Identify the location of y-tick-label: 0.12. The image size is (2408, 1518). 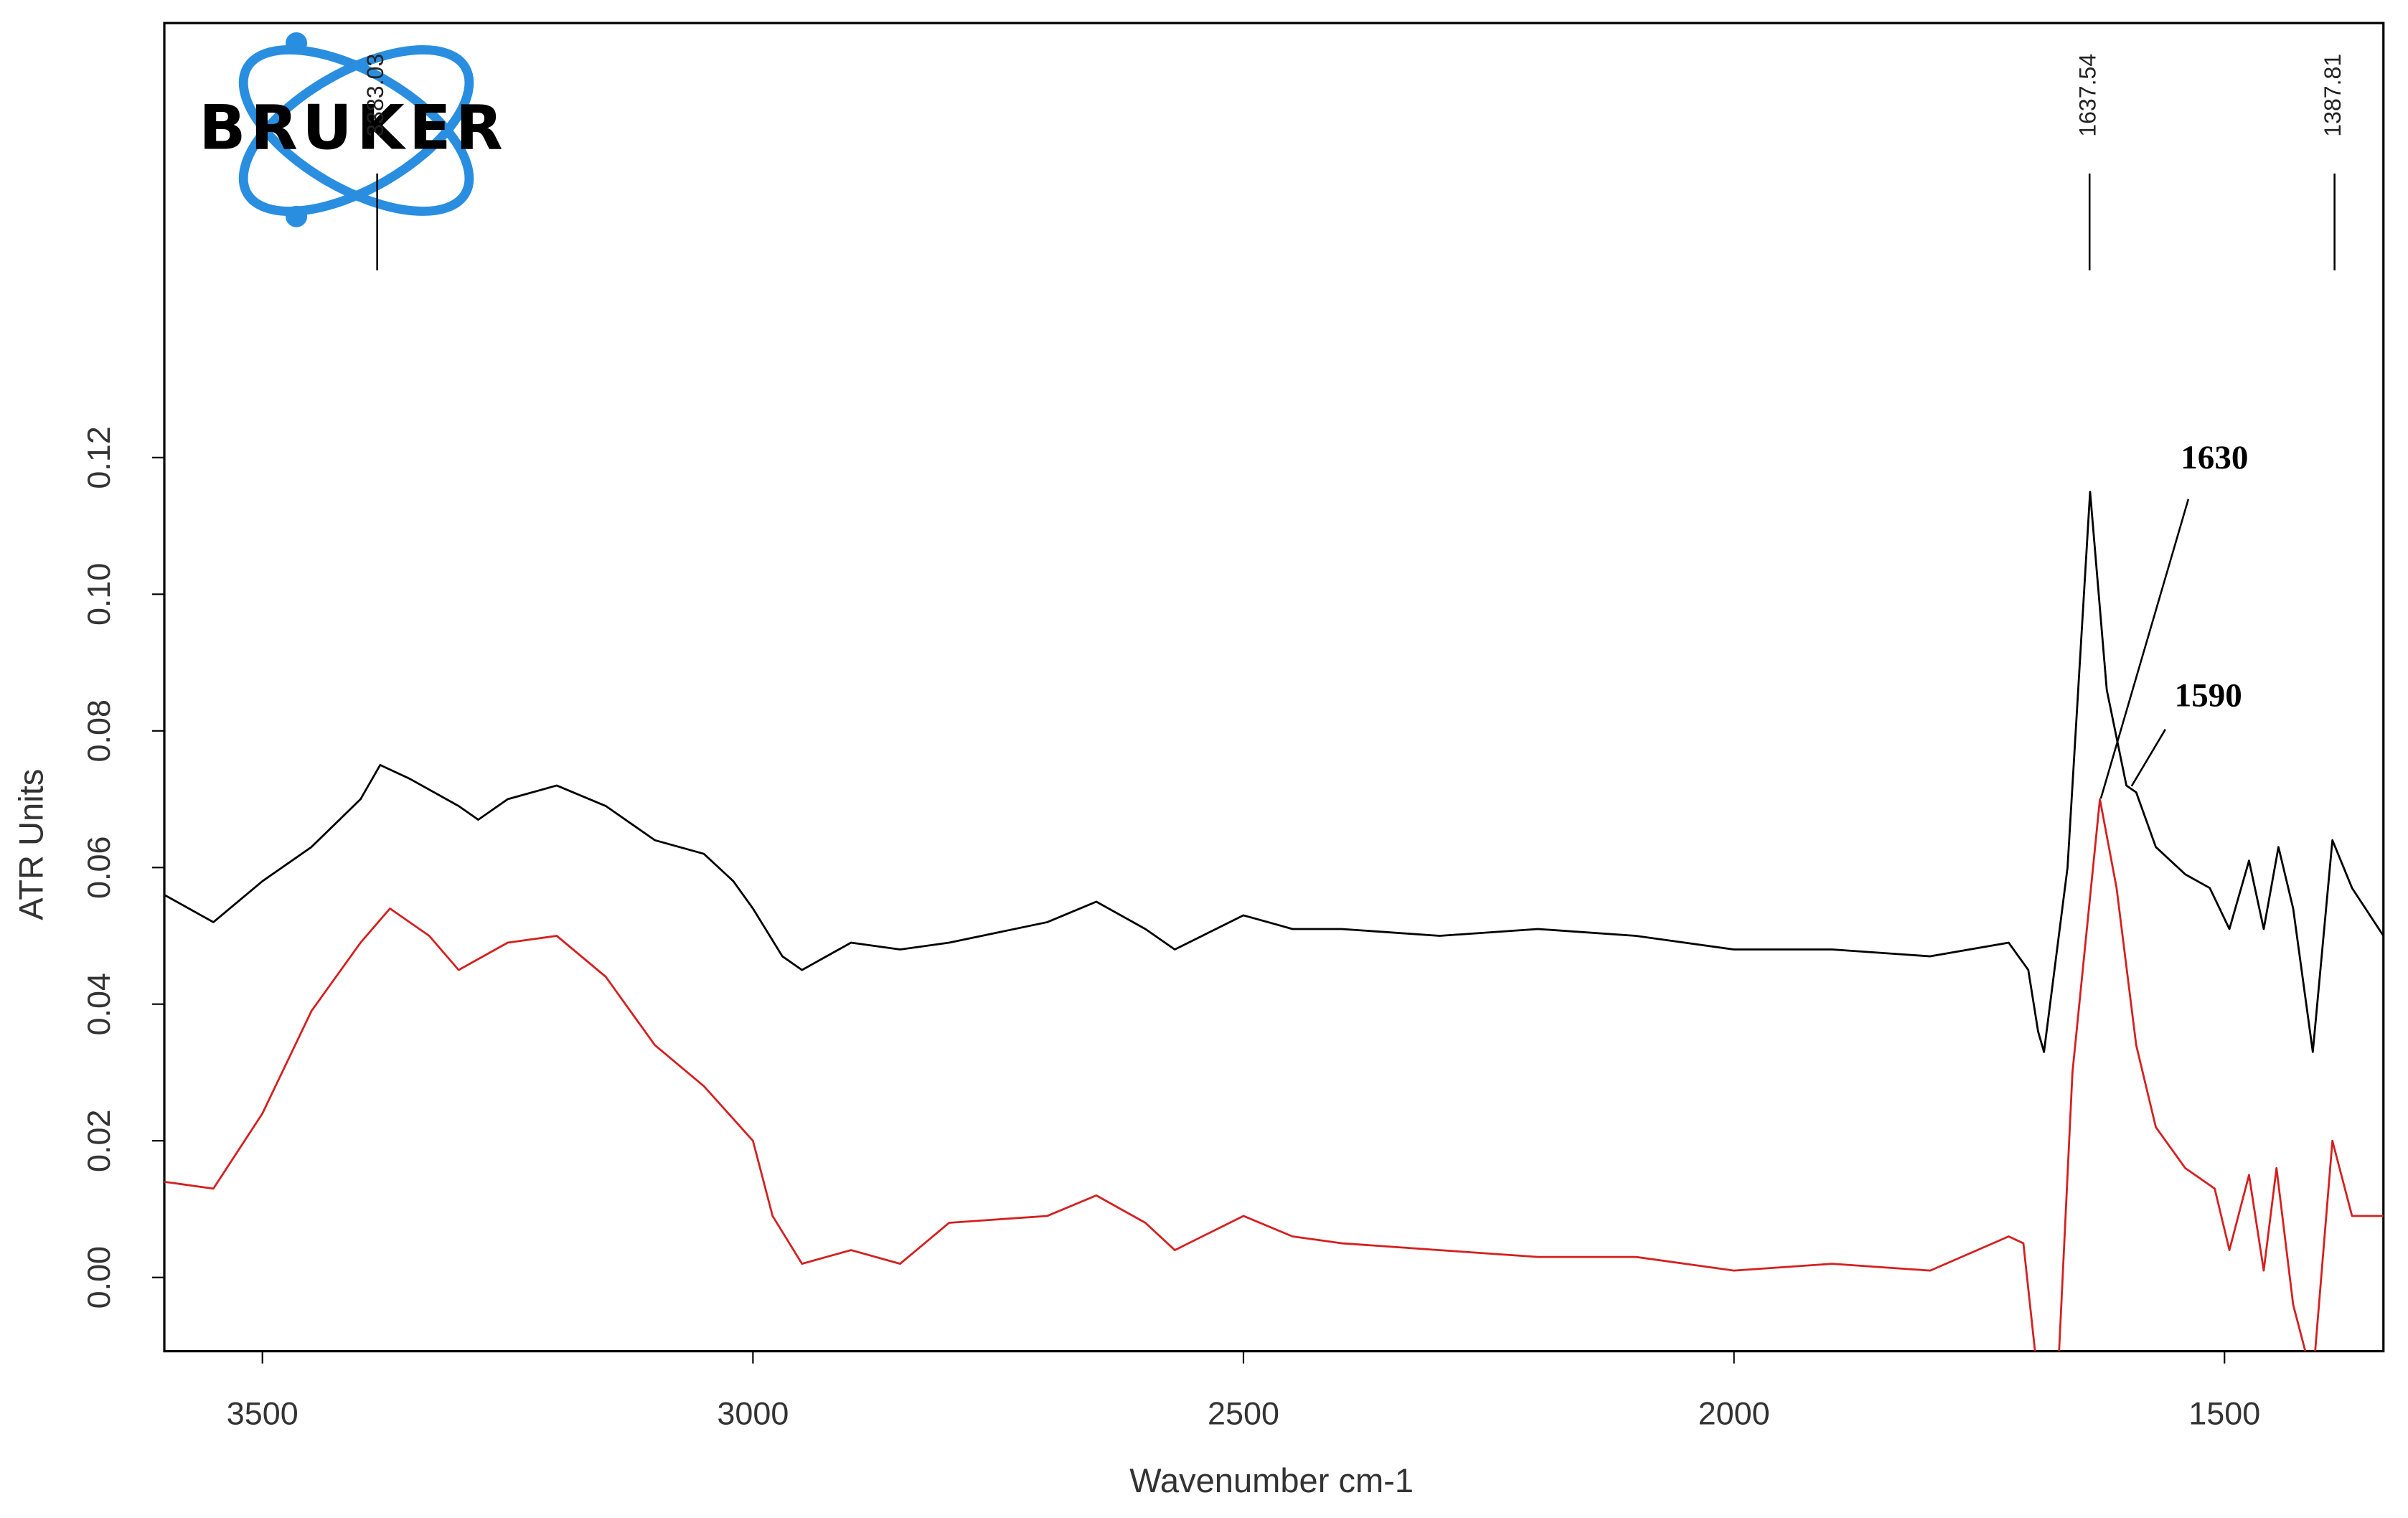
(98, 457).